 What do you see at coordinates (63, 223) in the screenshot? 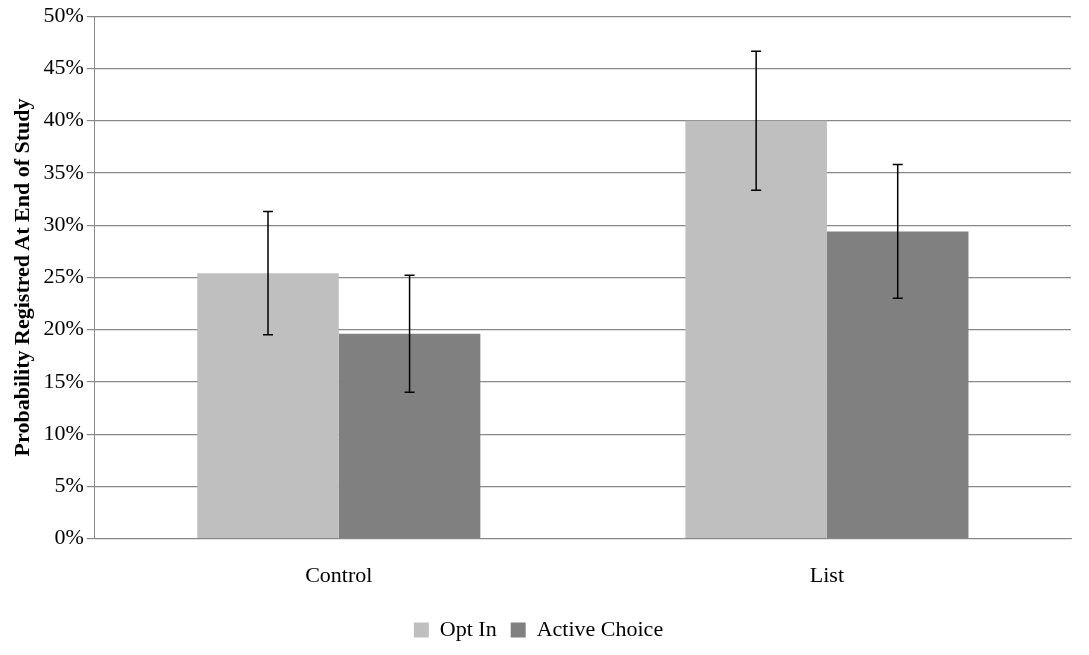
I see `y-tick-label: 30%` at bounding box center [63, 223].